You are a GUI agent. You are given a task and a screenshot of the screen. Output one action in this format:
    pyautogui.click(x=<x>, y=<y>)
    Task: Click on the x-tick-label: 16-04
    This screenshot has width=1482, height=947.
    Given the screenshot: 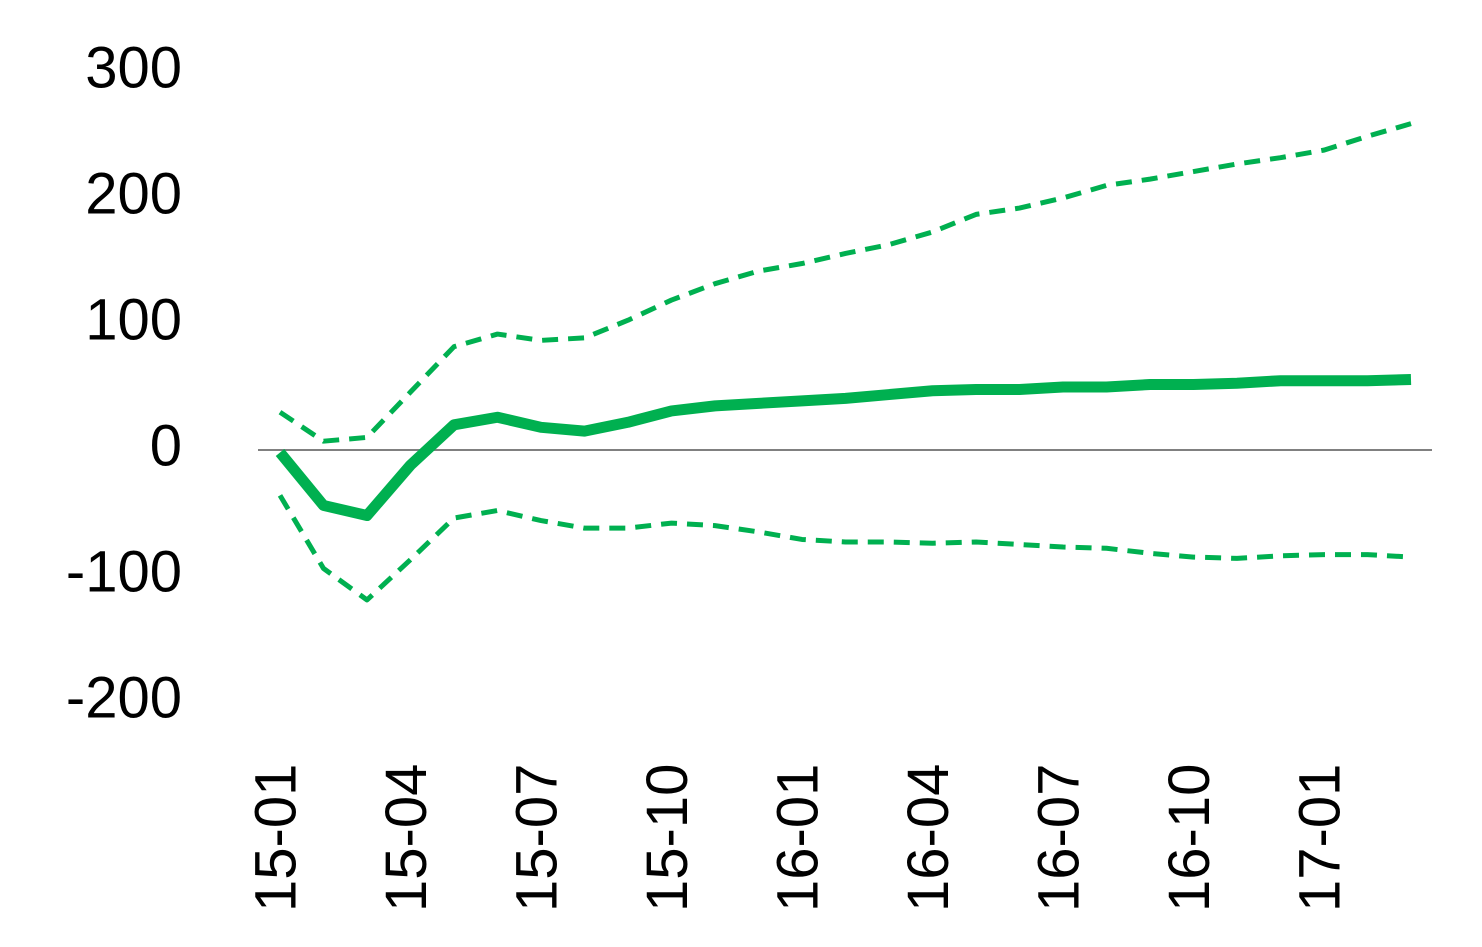 What is the action you would take?
    pyautogui.click(x=928, y=838)
    